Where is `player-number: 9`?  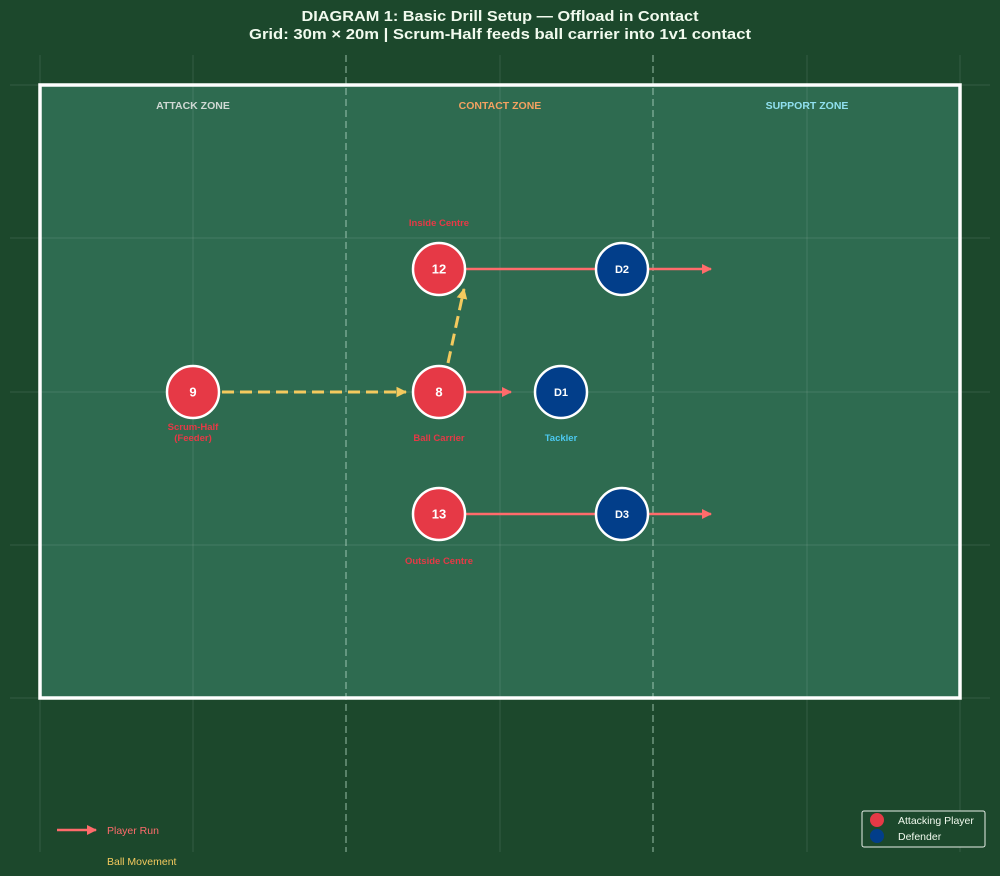 player-number: 9 is located at coordinates (192, 392).